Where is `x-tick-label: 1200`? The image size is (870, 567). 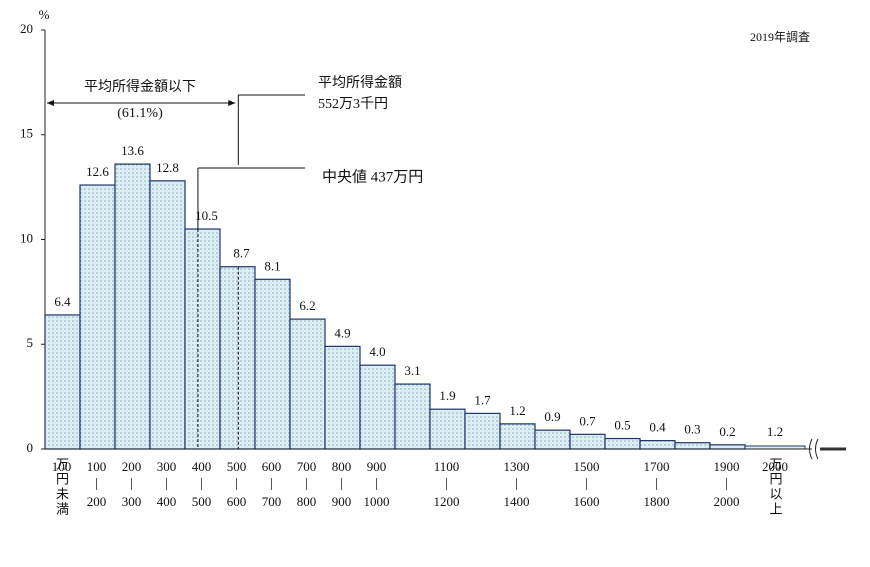 x-tick-label: 1200 is located at coordinates (447, 501).